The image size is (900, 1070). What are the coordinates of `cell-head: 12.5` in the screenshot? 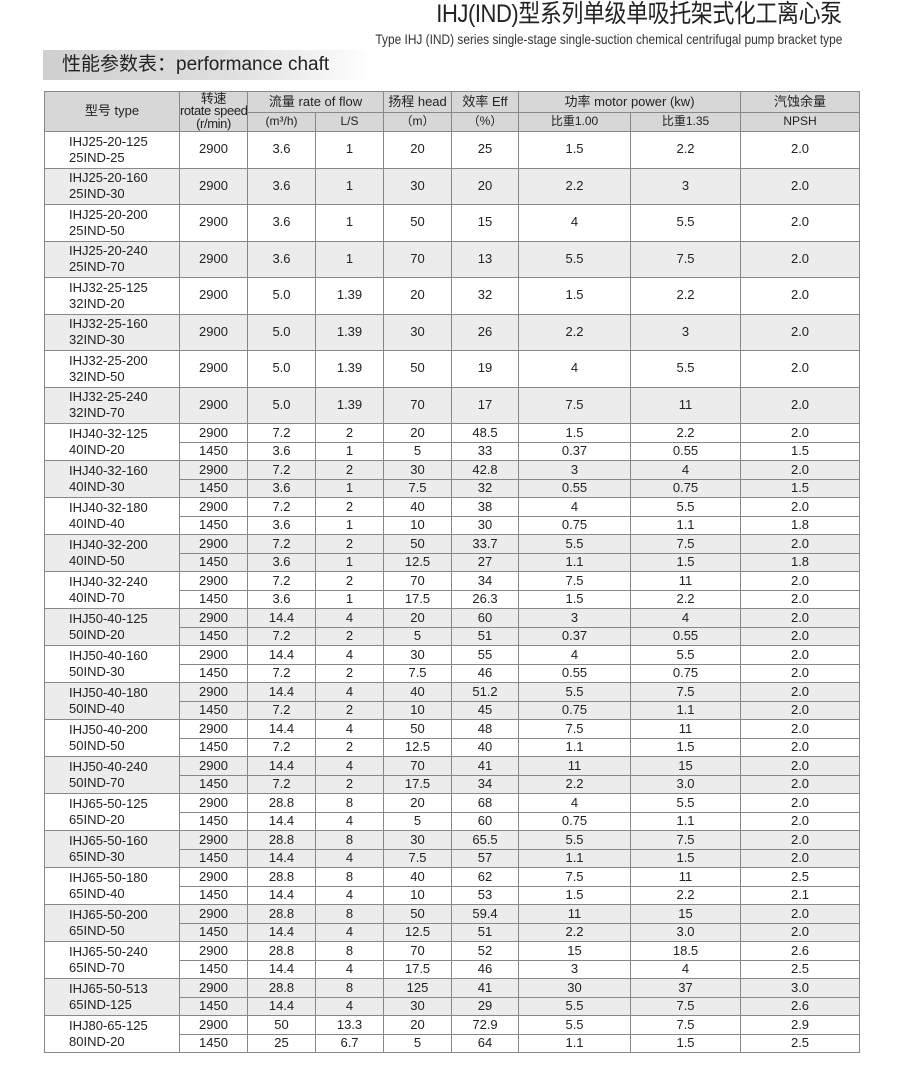 It's located at (418, 932).